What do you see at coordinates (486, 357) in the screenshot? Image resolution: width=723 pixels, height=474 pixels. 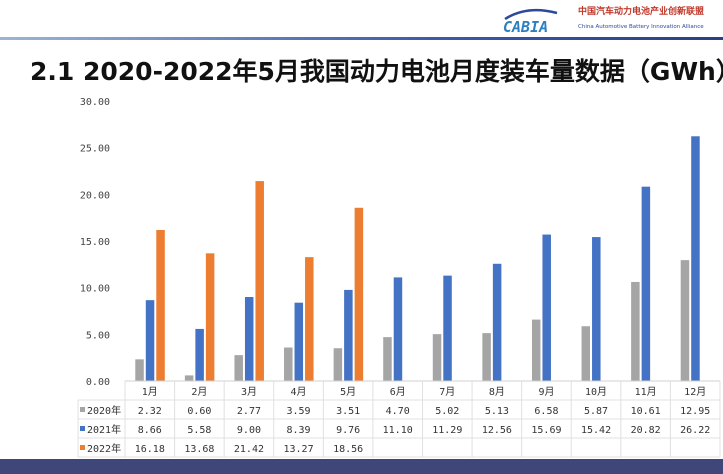 I see `bar-2020年-8月` at bounding box center [486, 357].